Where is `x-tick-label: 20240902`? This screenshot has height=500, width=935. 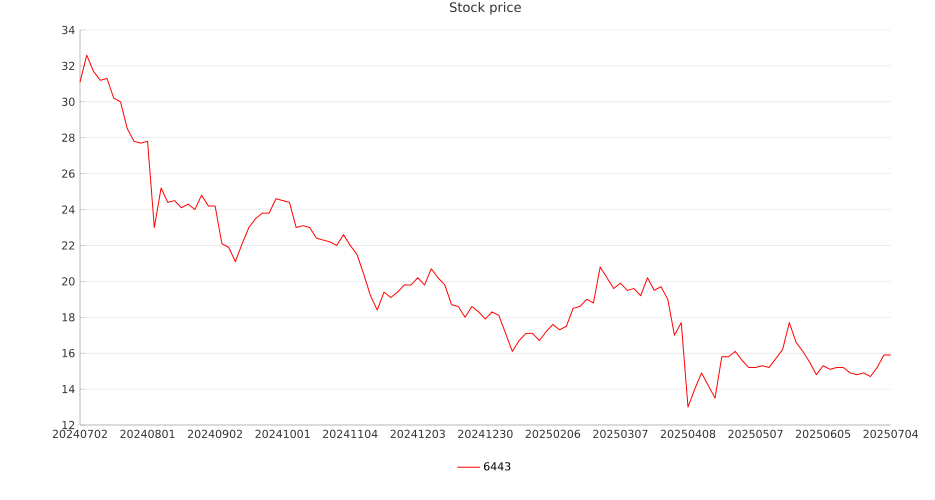 x-tick-label: 20240902 is located at coordinates (215, 434).